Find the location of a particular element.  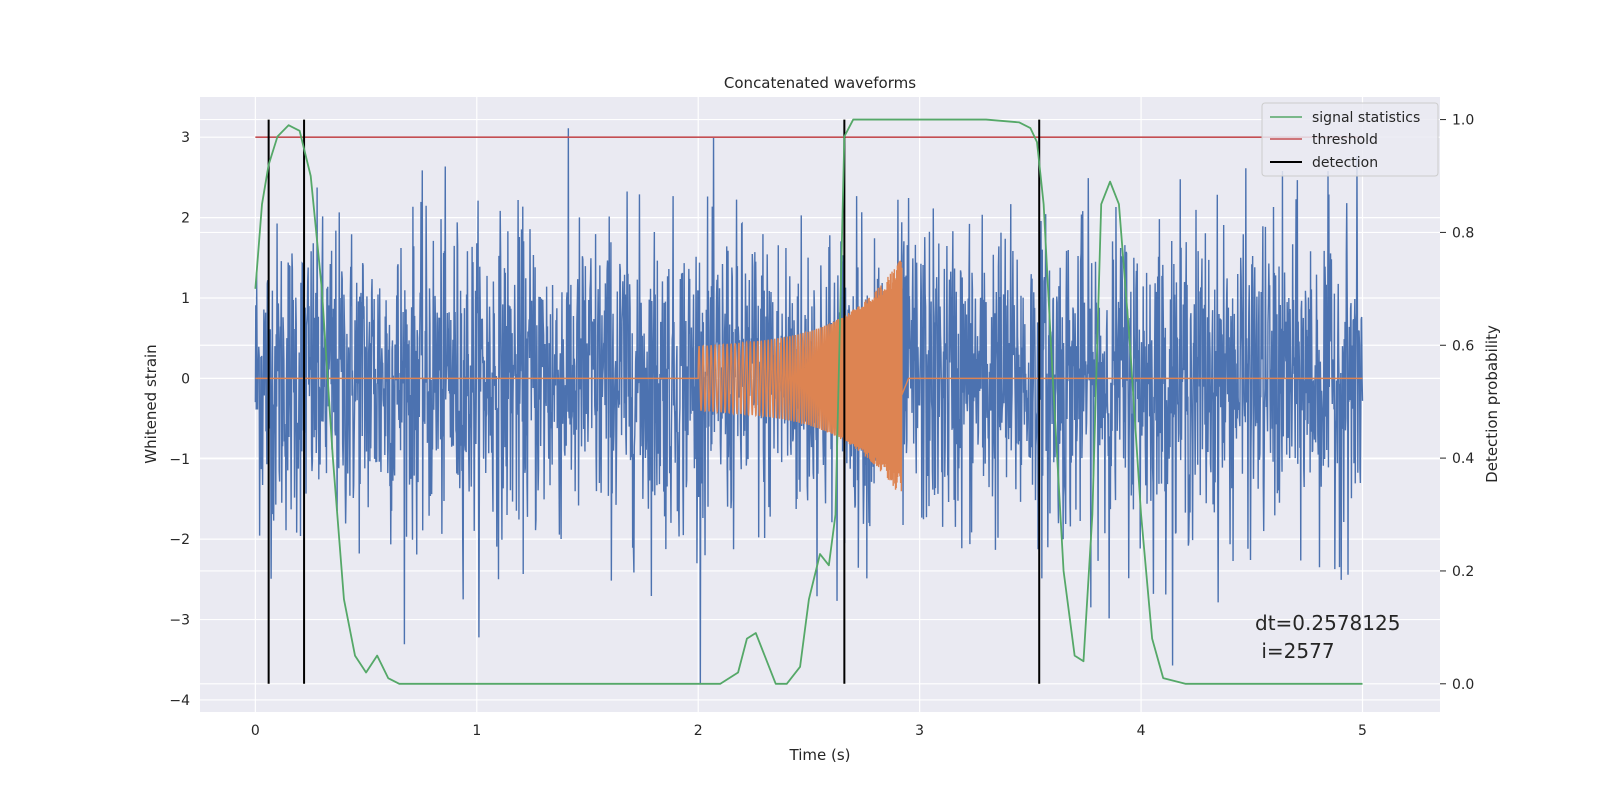

y-tick-label: 3 is located at coordinates (185, 138).